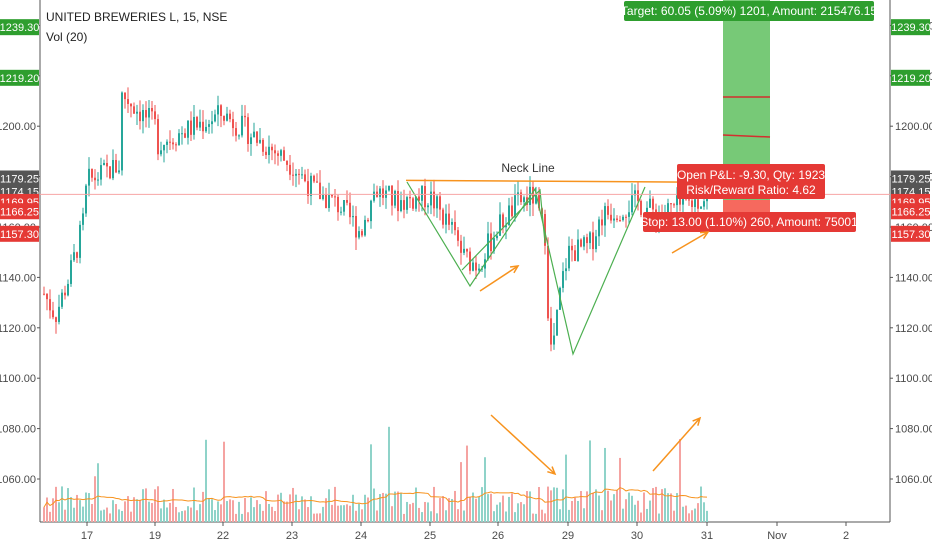  What do you see at coordinates (499, 278) in the screenshot?
I see `arrow-left-up-shaft` at bounding box center [499, 278].